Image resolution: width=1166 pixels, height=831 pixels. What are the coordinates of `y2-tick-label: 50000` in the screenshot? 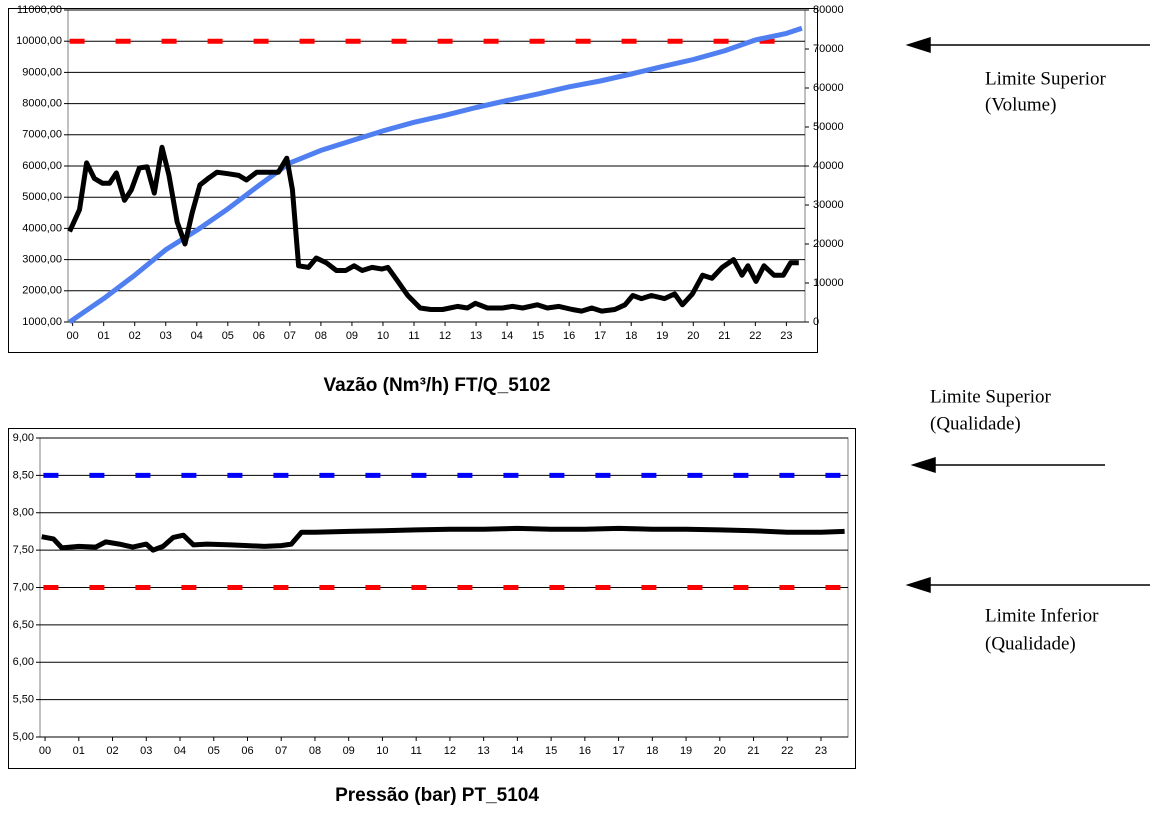 It's located at (828, 127).